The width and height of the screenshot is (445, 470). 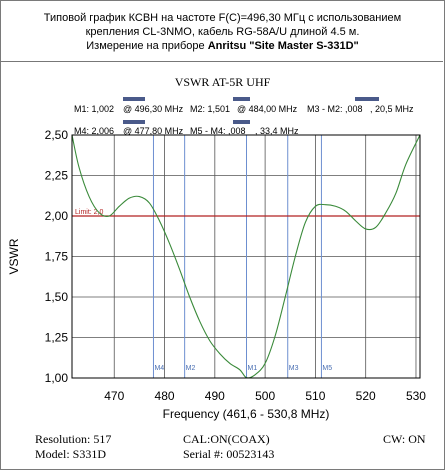 I want to click on x-tick-label: 480, so click(x=165, y=396).